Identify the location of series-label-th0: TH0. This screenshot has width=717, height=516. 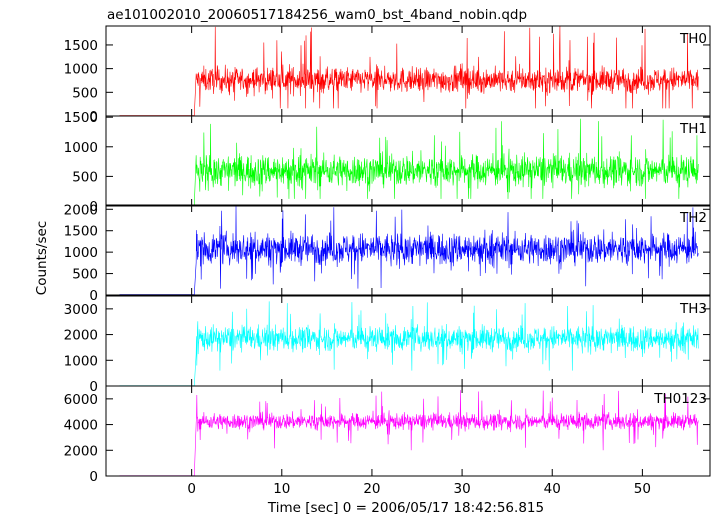
(693, 39).